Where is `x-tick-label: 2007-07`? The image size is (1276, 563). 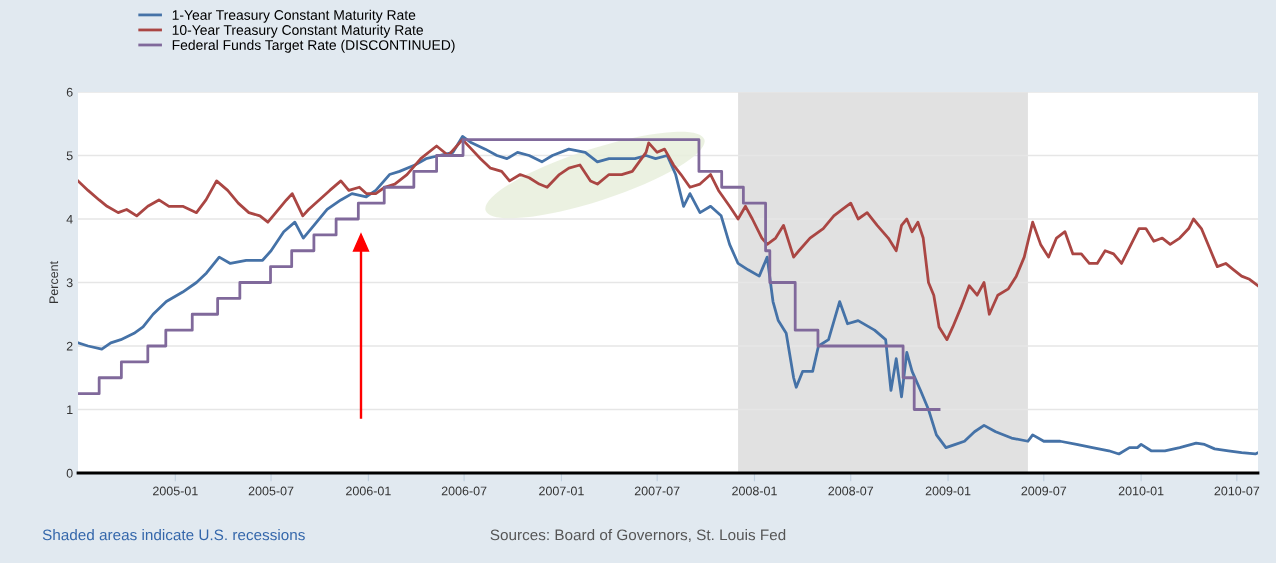
x-tick-label: 2007-07 is located at coordinates (657, 491).